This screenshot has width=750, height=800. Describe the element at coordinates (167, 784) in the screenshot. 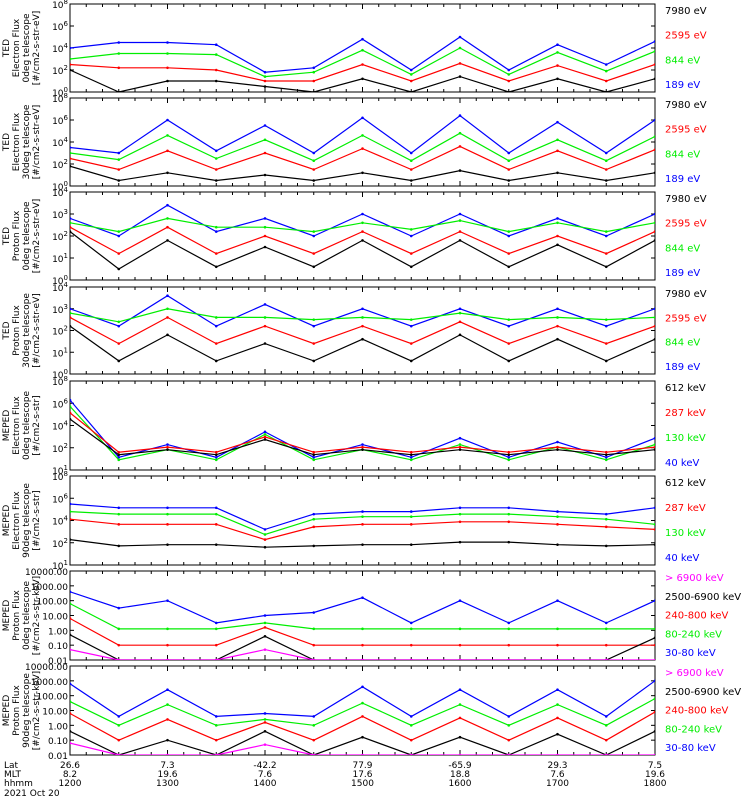

I see `footer-hhmm-value: 1300` at that location.